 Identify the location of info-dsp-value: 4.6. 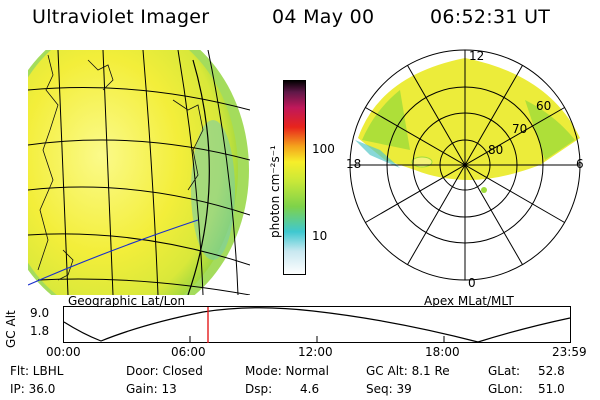
(310, 389).